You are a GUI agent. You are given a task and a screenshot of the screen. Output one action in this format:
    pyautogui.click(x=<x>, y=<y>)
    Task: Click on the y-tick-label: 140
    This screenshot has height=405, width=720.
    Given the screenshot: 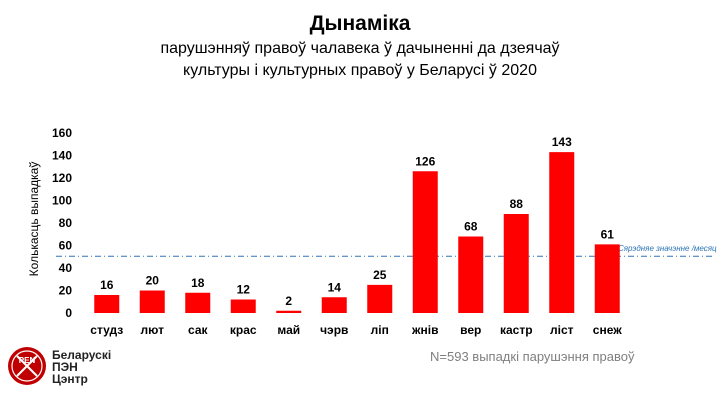 What is the action you would take?
    pyautogui.click(x=62, y=156)
    